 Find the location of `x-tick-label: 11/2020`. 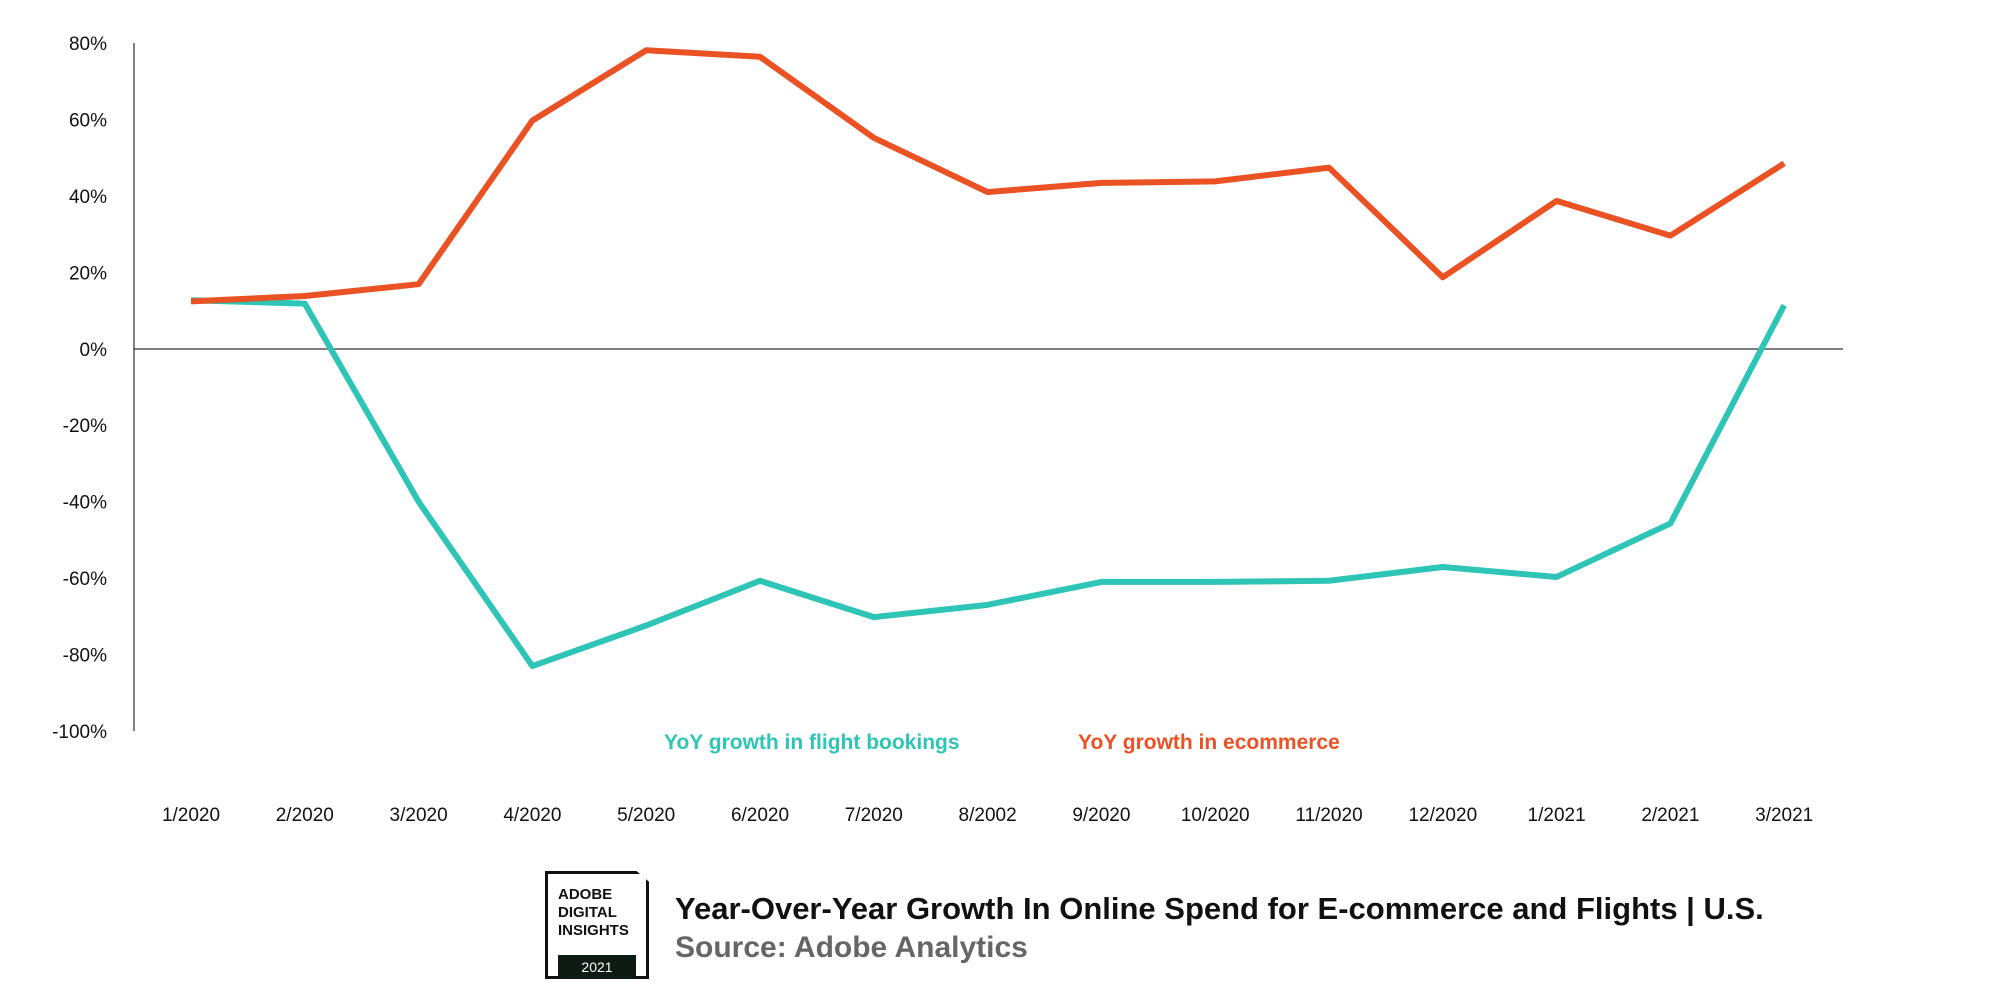

x-tick-label: 11/2020 is located at coordinates (1328, 815).